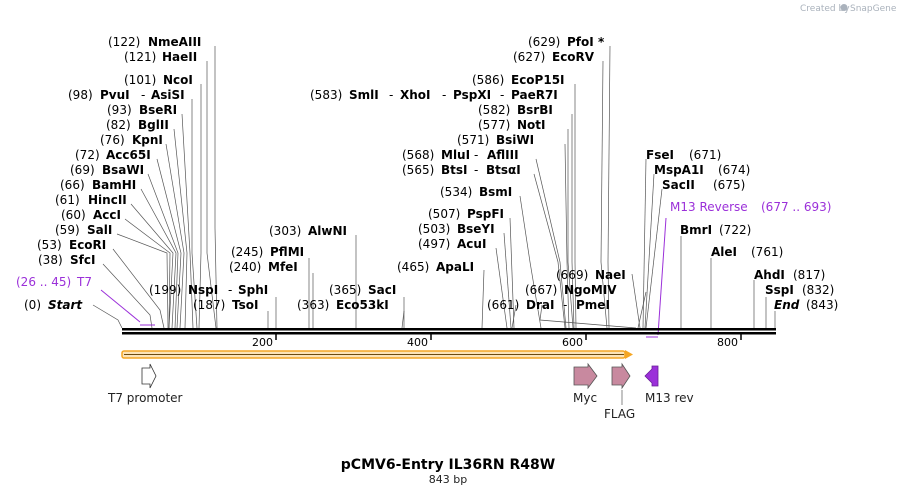 The height and width of the screenshot is (495, 898). Describe the element at coordinates (377, 354) in the screenshot. I see `orf-arrow` at that location.